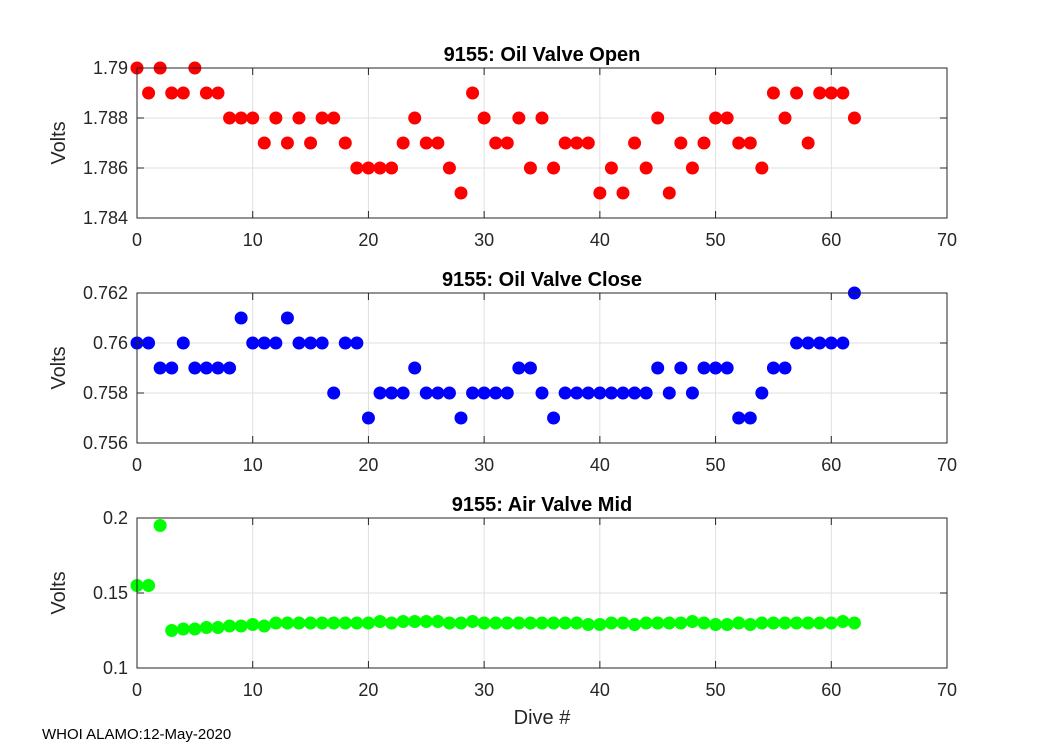 This screenshot has height=750, width=1050. I want to click on x-tick-label: 50, so click(716, 690).